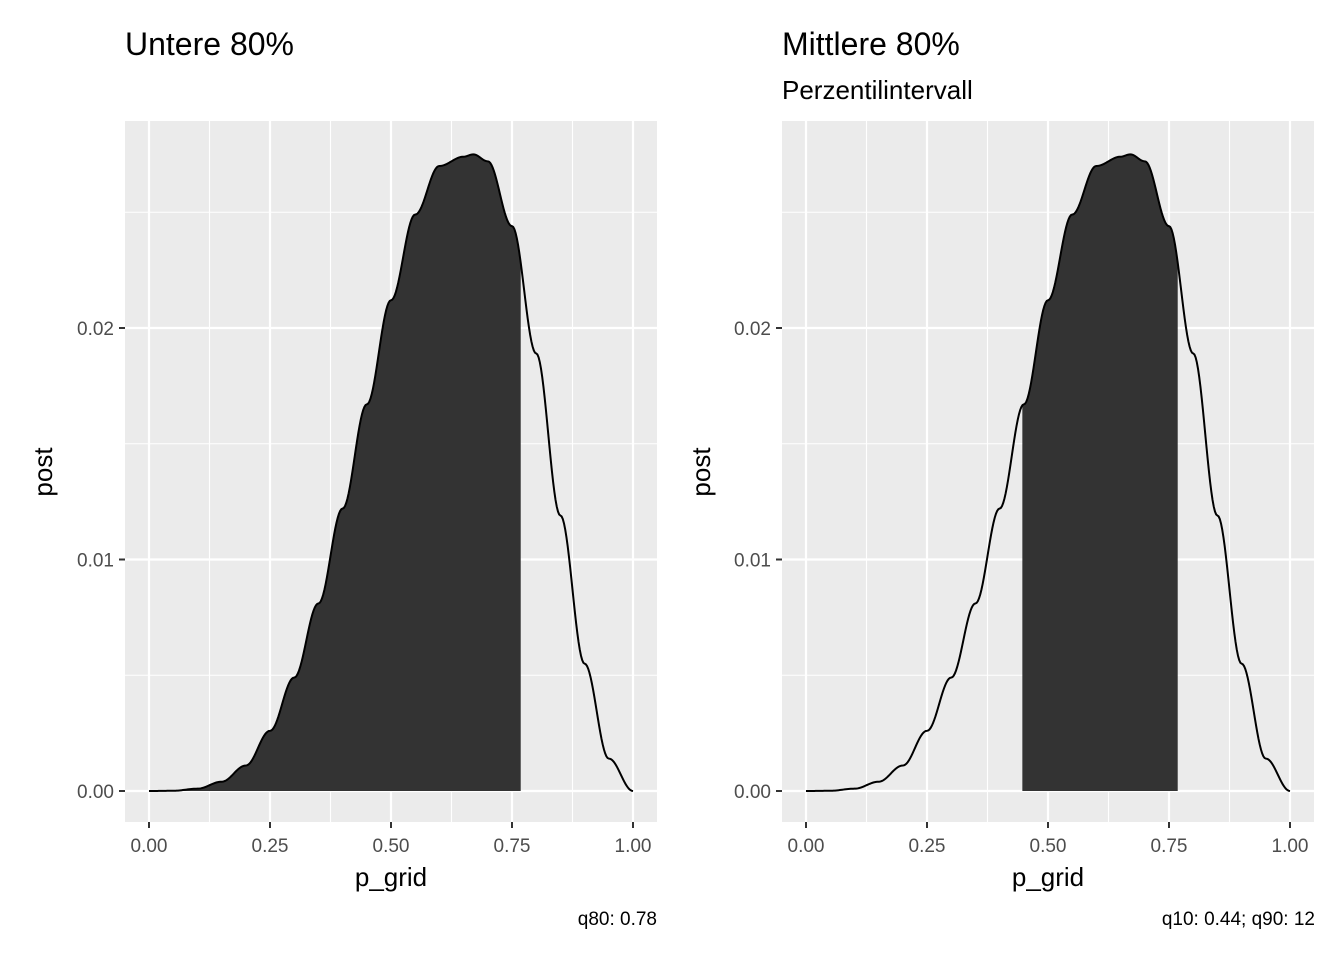 This screenshot has width=1344, height=960. I want to click on chart-title: Untere 80%, so click(209, 44).